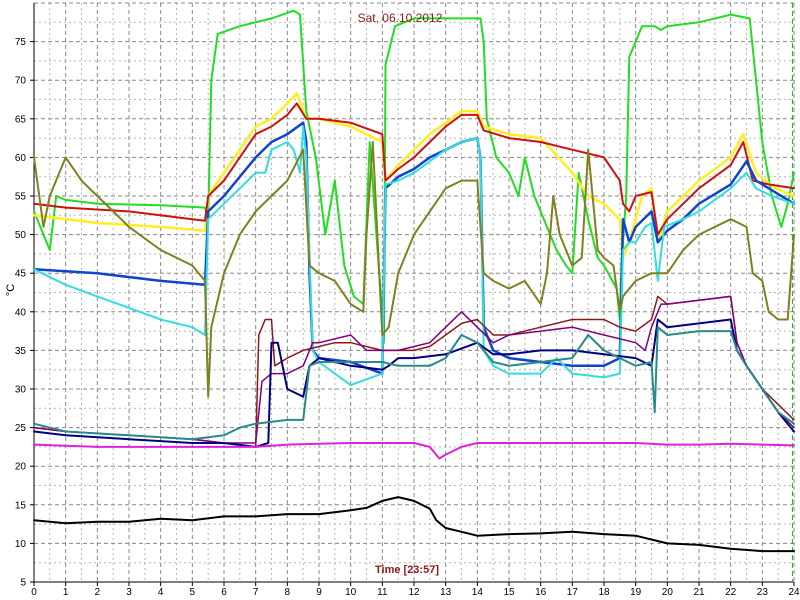 Image resolution: width=800 pixels, height=600 pixels. I want to click on x-tick-label: 5, so click(193, 592).